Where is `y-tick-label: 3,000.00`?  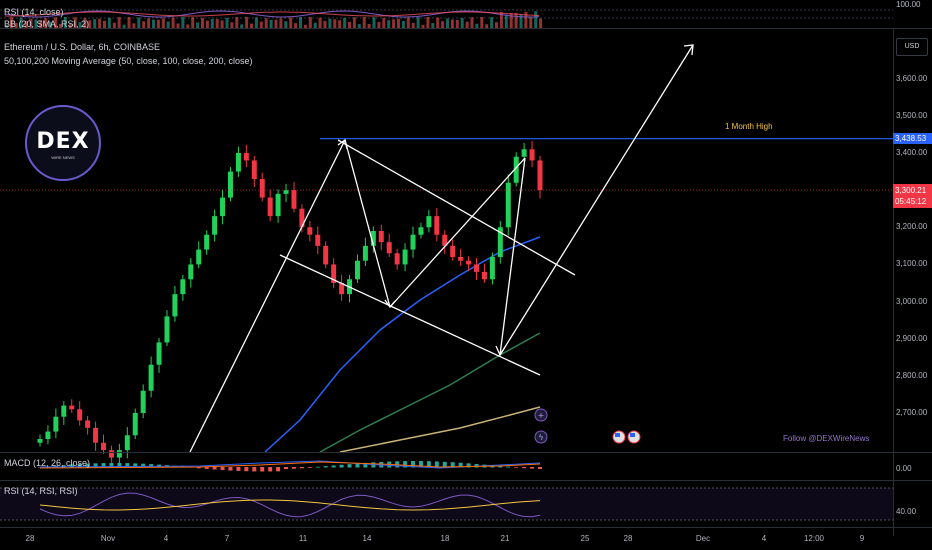 y-tick-label: 3,000.00 is located at coordinates (912, 301).